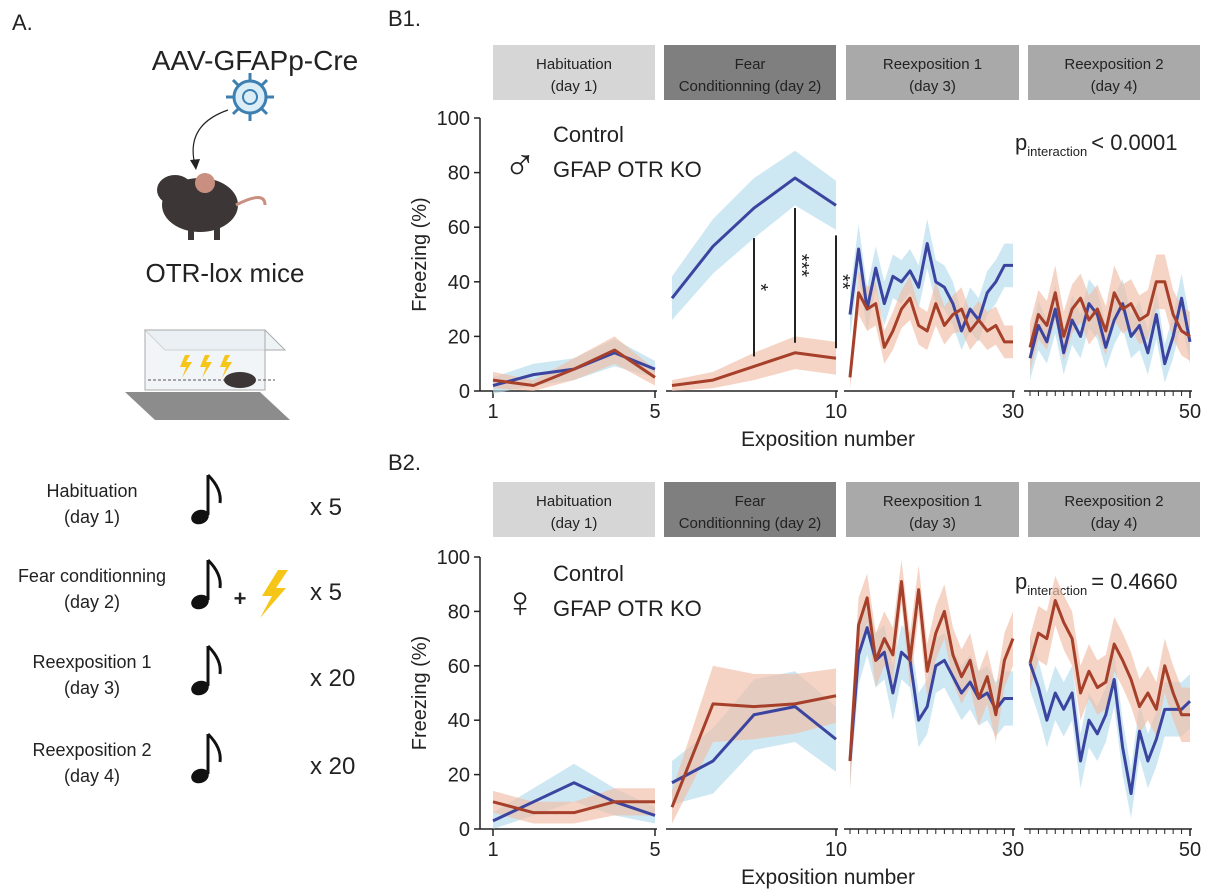 This screenshot has width=1215, height=896. Describe the element at coordinates (1134, 142) in the screenshot. I see `p-value: < 0.0001` at that location.